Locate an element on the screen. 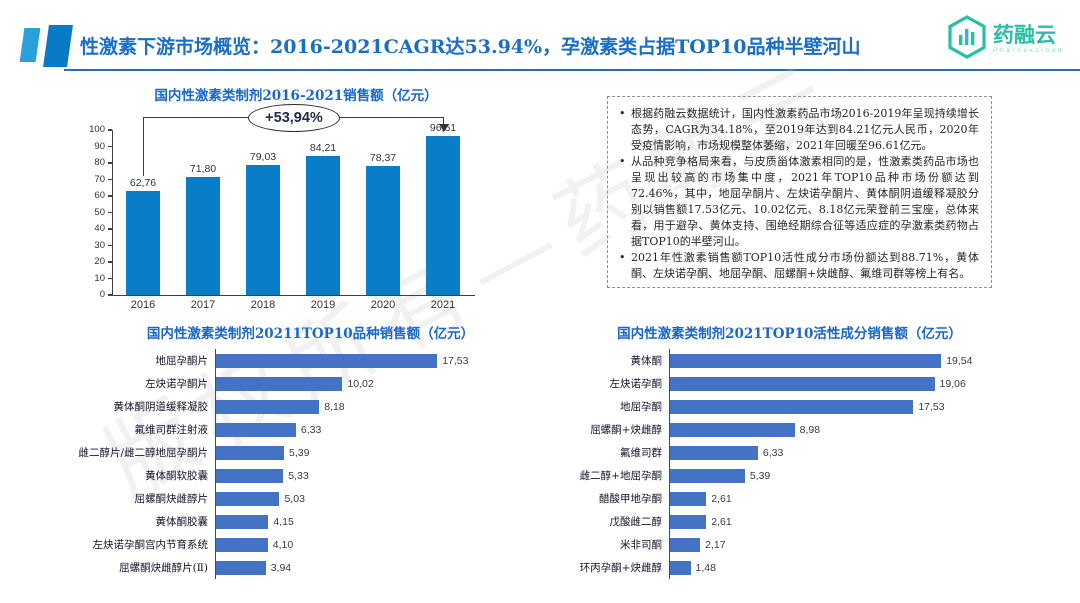 This screenshot has width=1080, height=603. logo-subtext: Pharnexcloud is located at coordinates (1028, 51).